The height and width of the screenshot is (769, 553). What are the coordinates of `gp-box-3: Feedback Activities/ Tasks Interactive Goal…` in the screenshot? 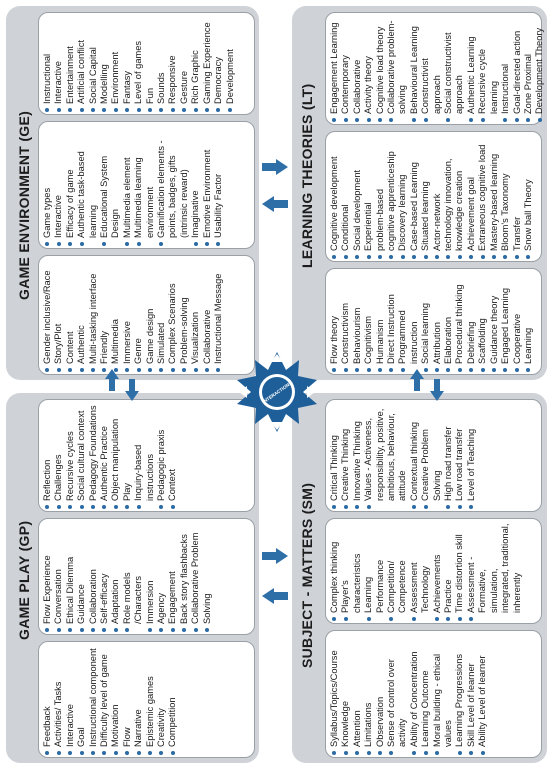 It's located at (146, 699).